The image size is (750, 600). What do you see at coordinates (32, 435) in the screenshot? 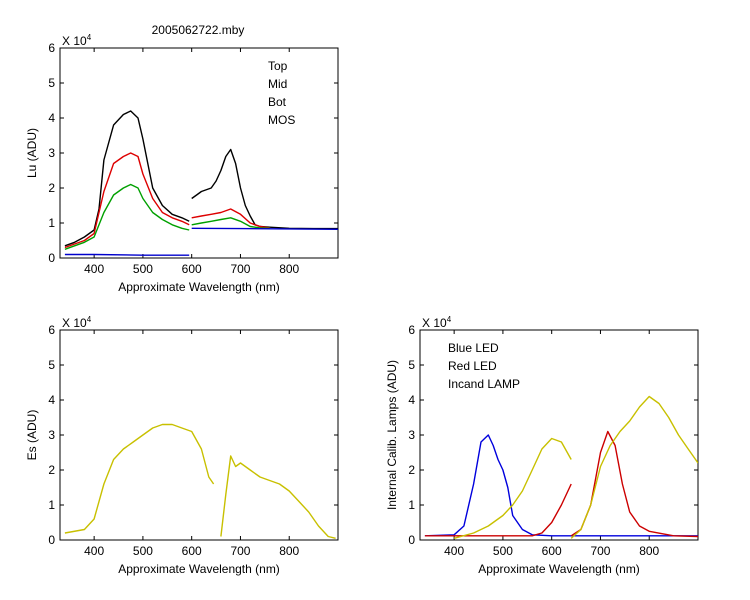
I see `y-axis-label: Es (ADU)` at bounding box center [32, 435].